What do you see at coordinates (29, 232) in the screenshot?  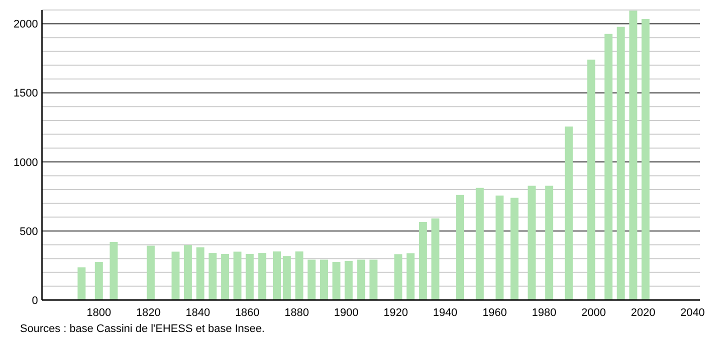 I see `y-tick-label: 500` at bounding box center [29, 232].